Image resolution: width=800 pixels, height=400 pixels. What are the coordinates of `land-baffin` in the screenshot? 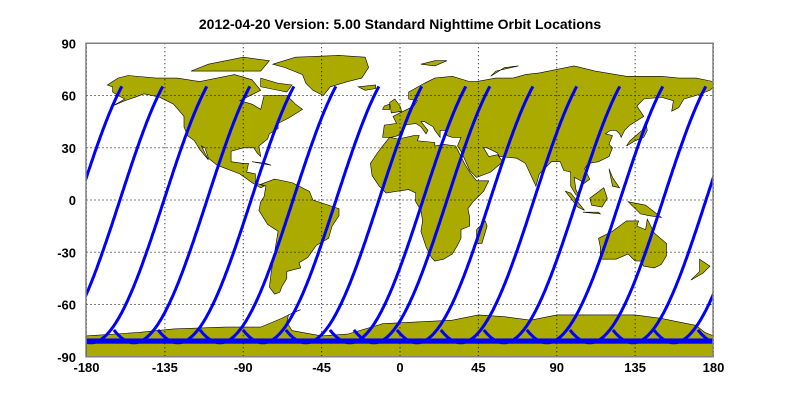 It's located at (276, 85).